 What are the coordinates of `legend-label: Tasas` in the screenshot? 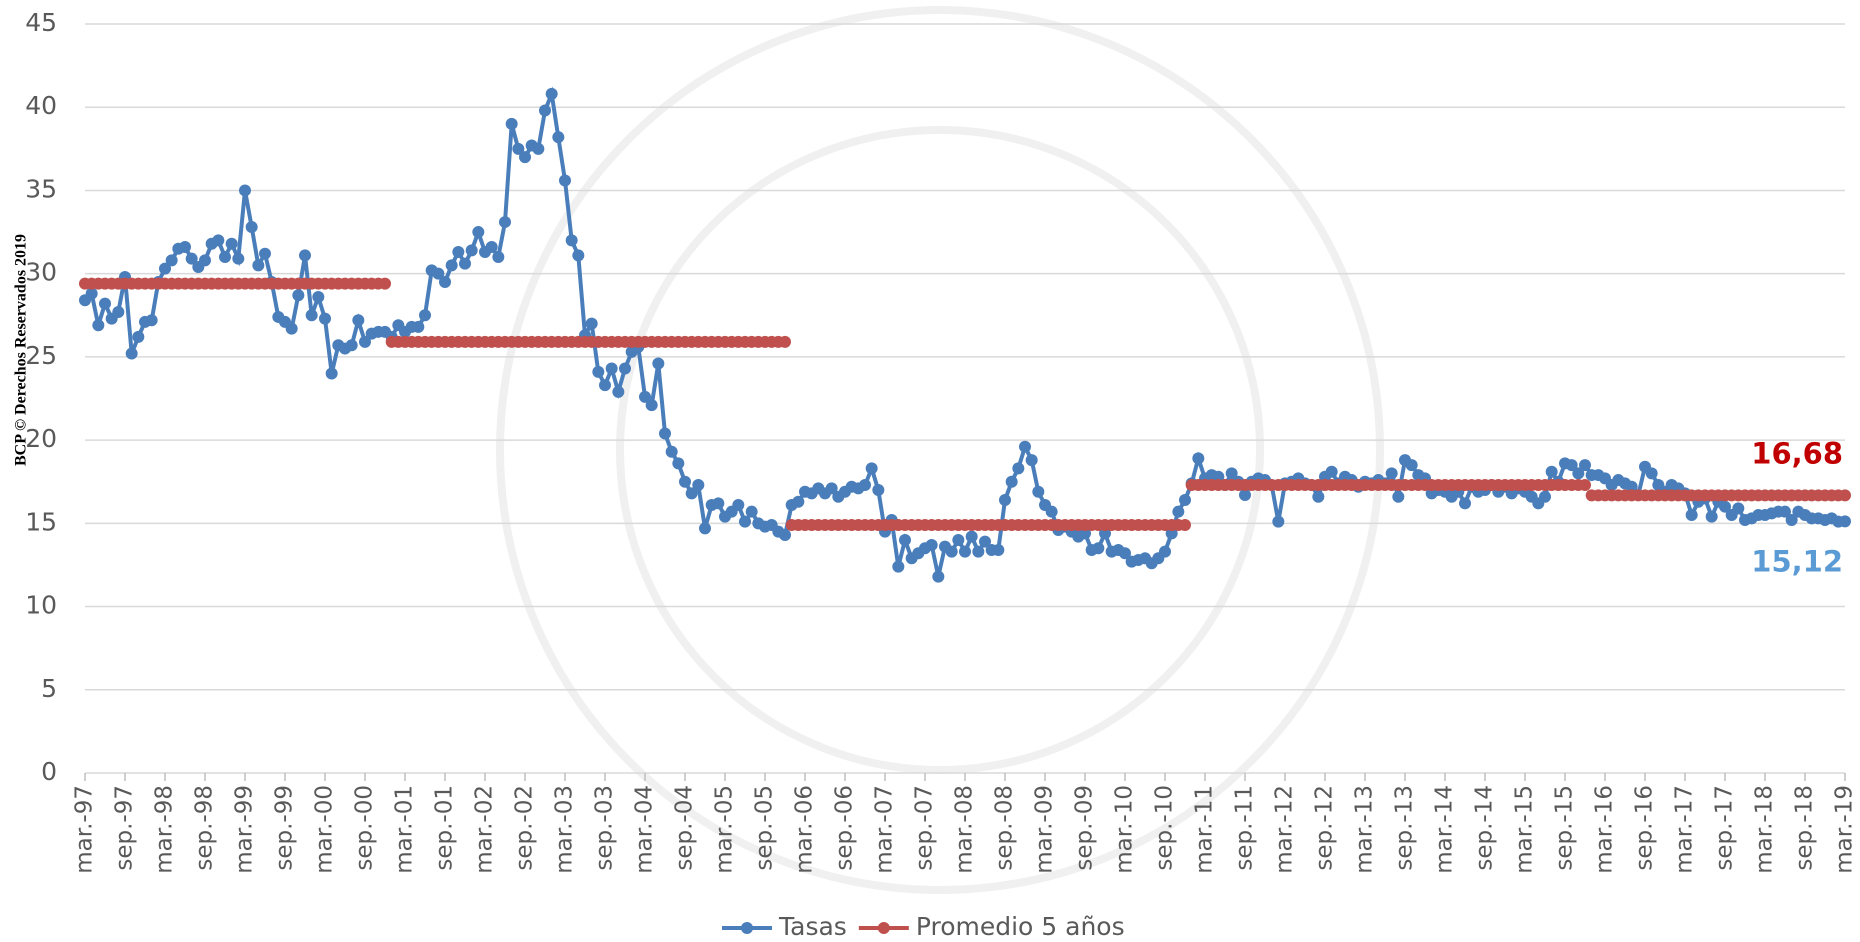 It's located at (812, 926).